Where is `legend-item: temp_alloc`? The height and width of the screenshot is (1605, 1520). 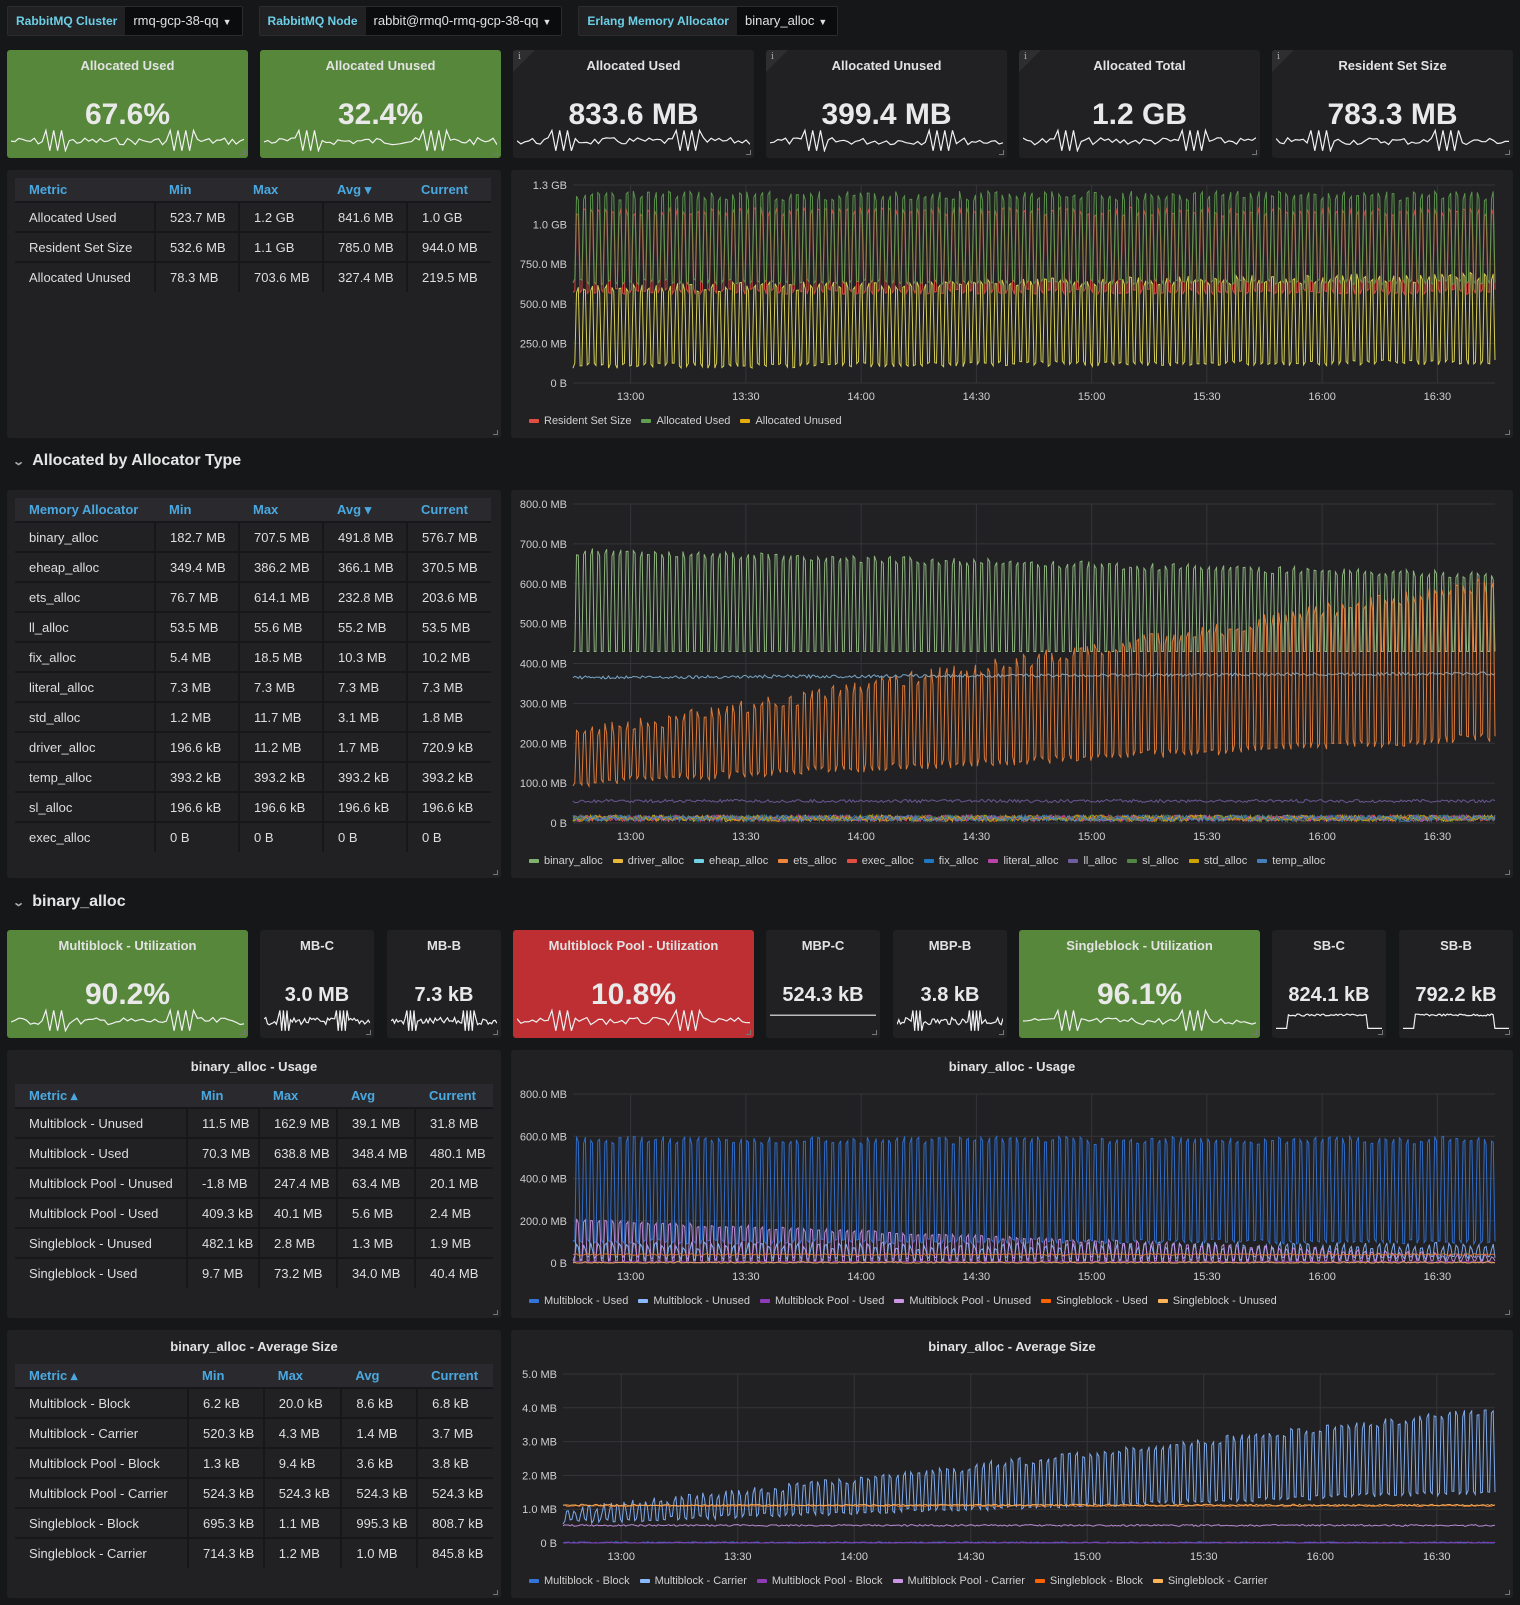 legend-item: temp_alloc is located at coordinates (1291, 861).